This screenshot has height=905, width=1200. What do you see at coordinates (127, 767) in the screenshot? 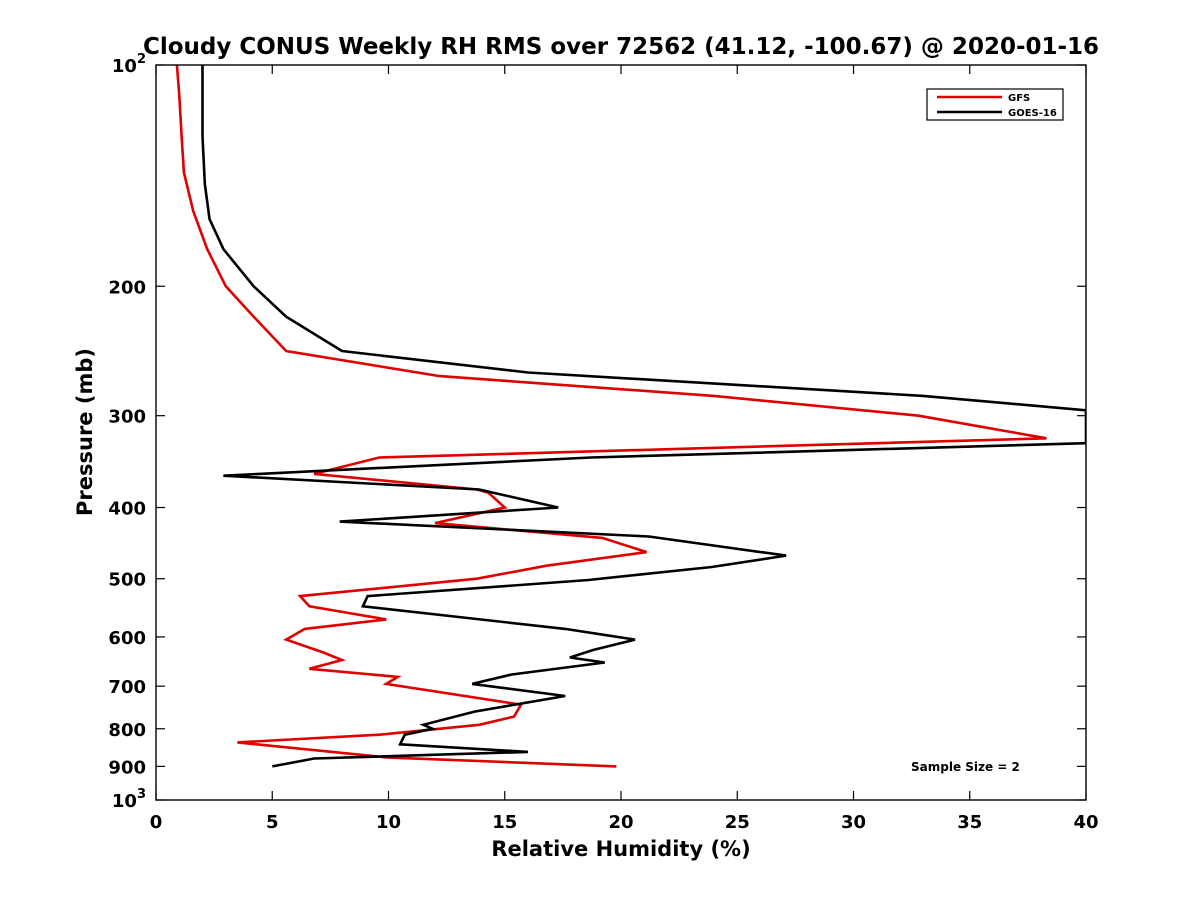
I see `y-tick-label: 900` at bounding box center [127, 767].